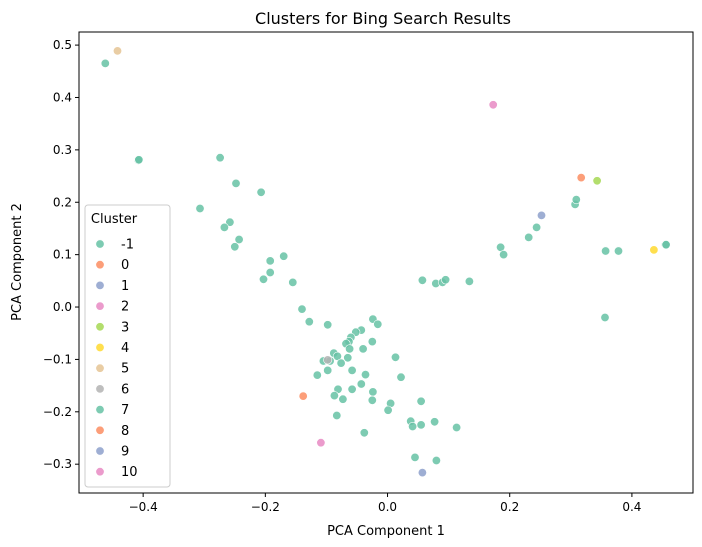 The height and width of the screenshot is (547, 702). Describe the element at coordinates (125, 410) in the screenshot. I see `legend-label: 7` at that location.